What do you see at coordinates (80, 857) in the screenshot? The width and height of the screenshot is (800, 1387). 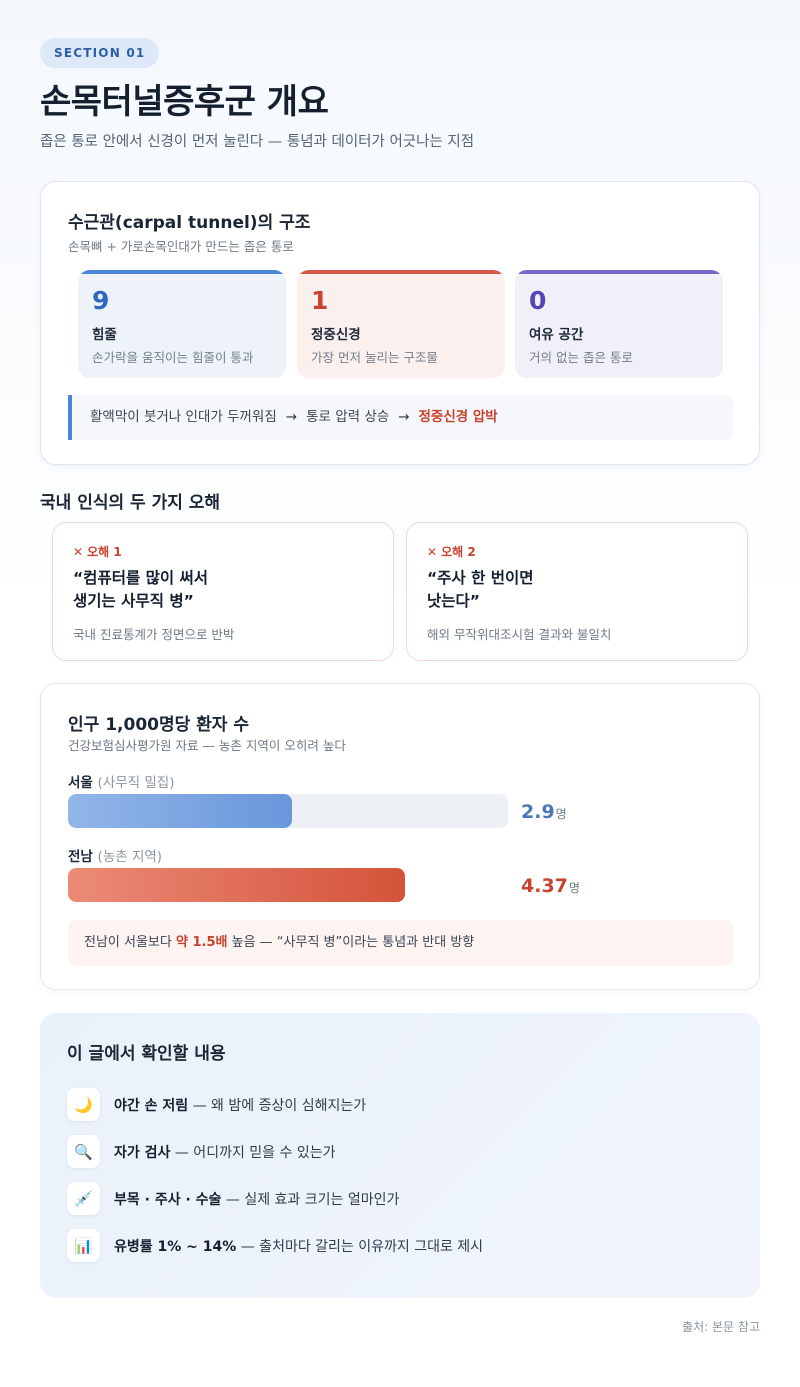 I see `region-name: 전남` at bounding box center [80, 857].